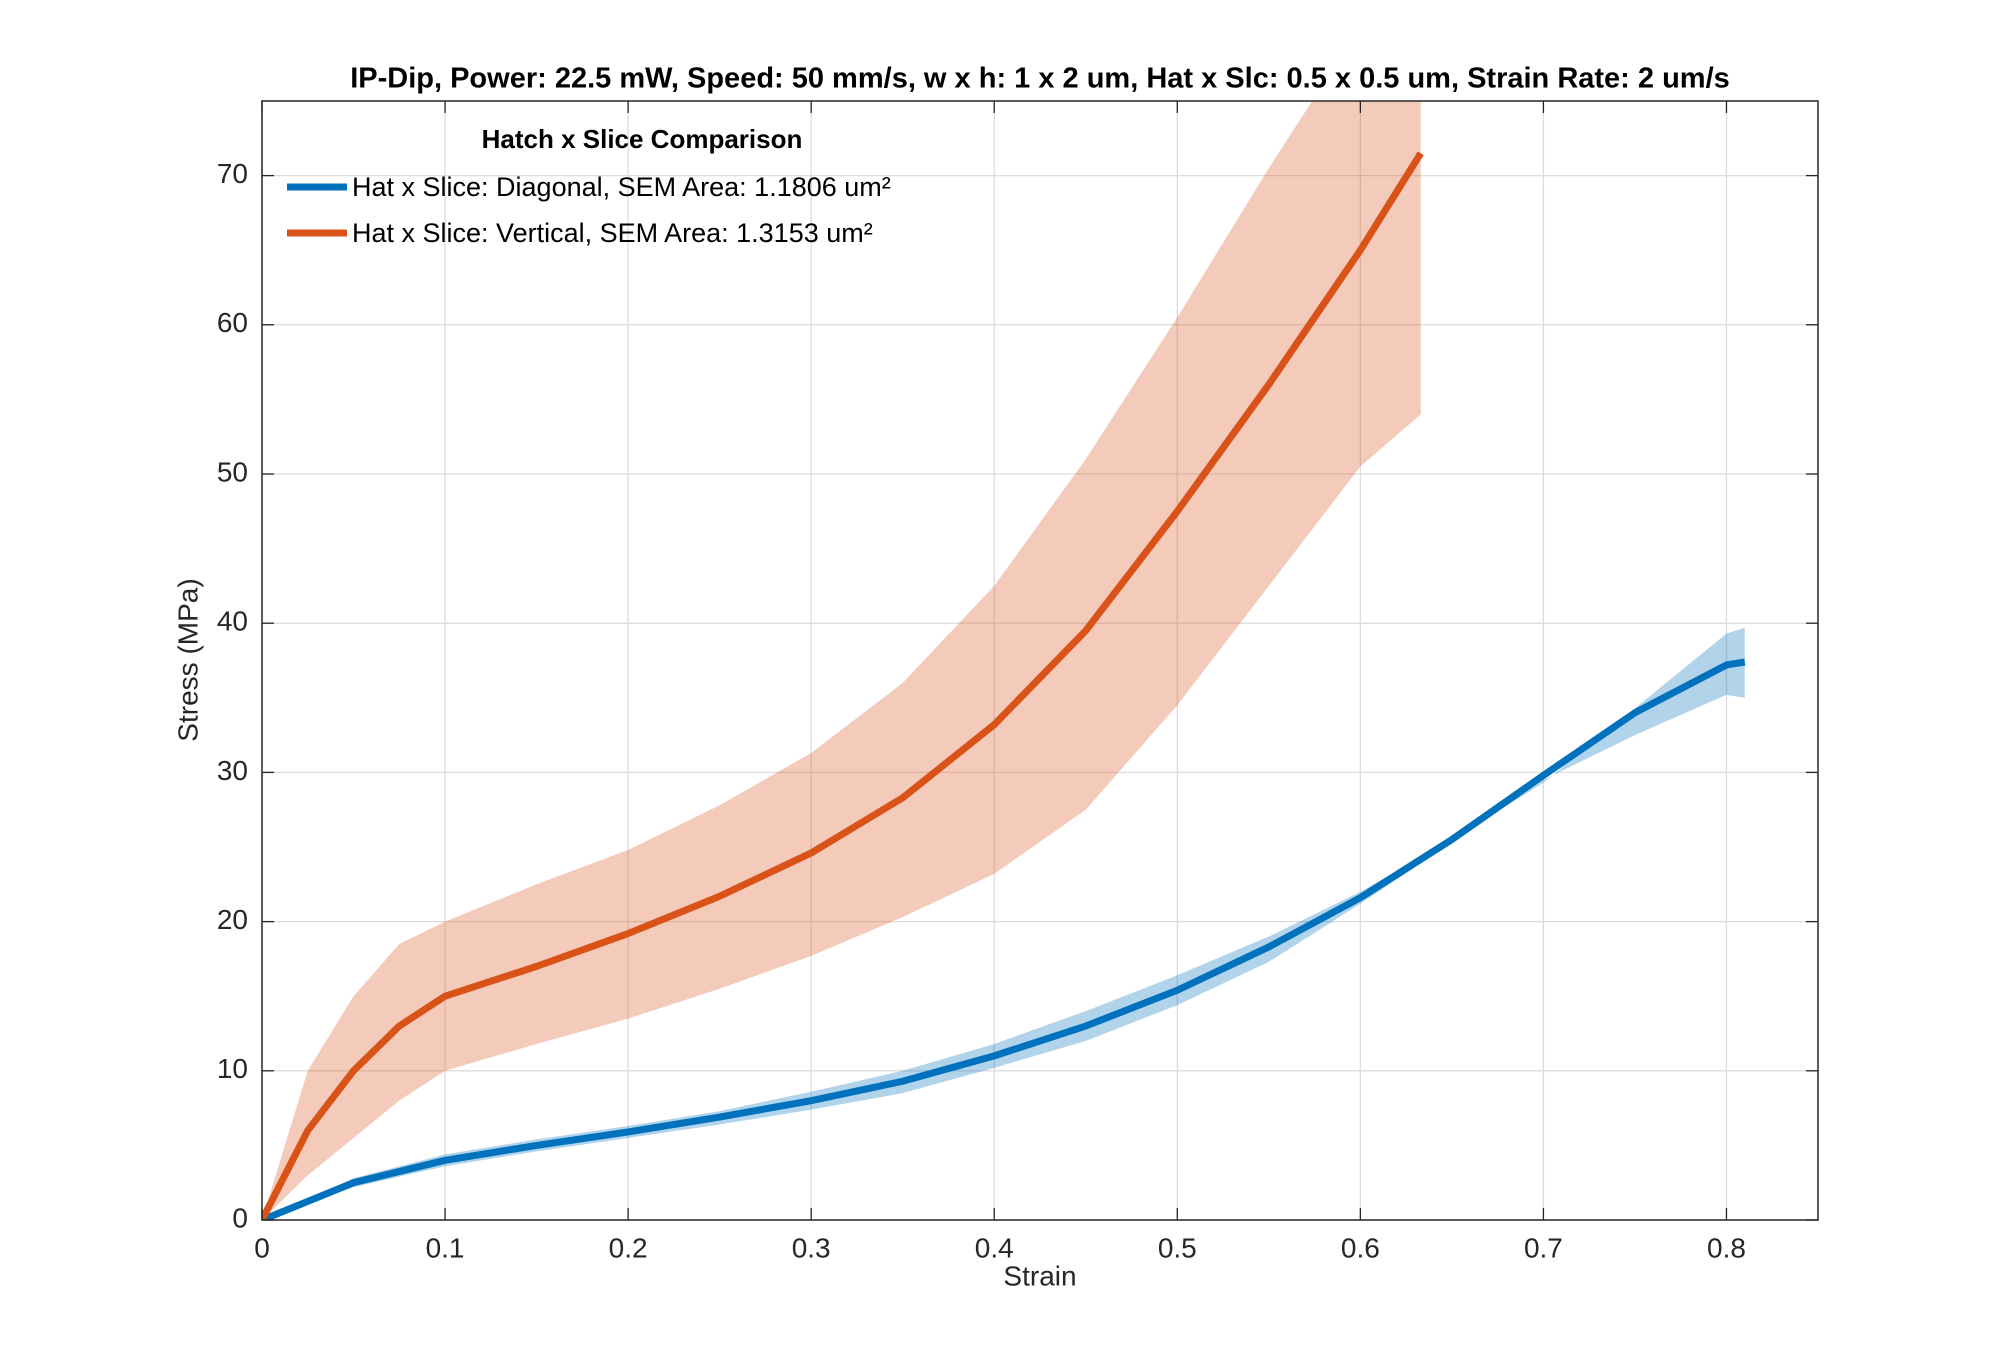  I want to click on x-tick-label: 0.8, so click(1726, 1247).